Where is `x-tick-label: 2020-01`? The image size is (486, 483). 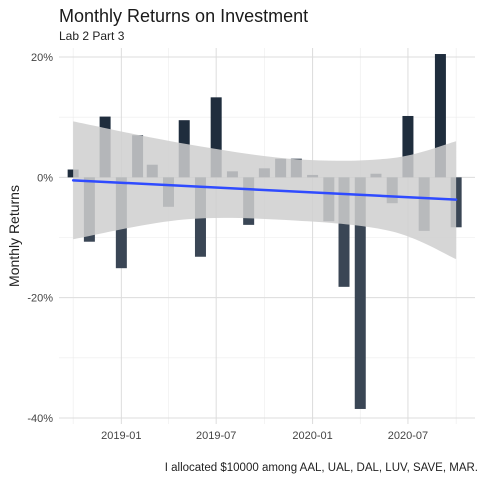
x-tick-label: 2020-01 is located at coordinates (312, 436).